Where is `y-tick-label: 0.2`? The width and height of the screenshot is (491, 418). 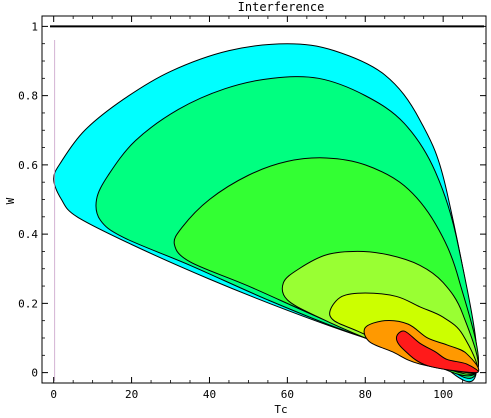
y-tick-label: 0.2 is located at coordinates (28, 303).